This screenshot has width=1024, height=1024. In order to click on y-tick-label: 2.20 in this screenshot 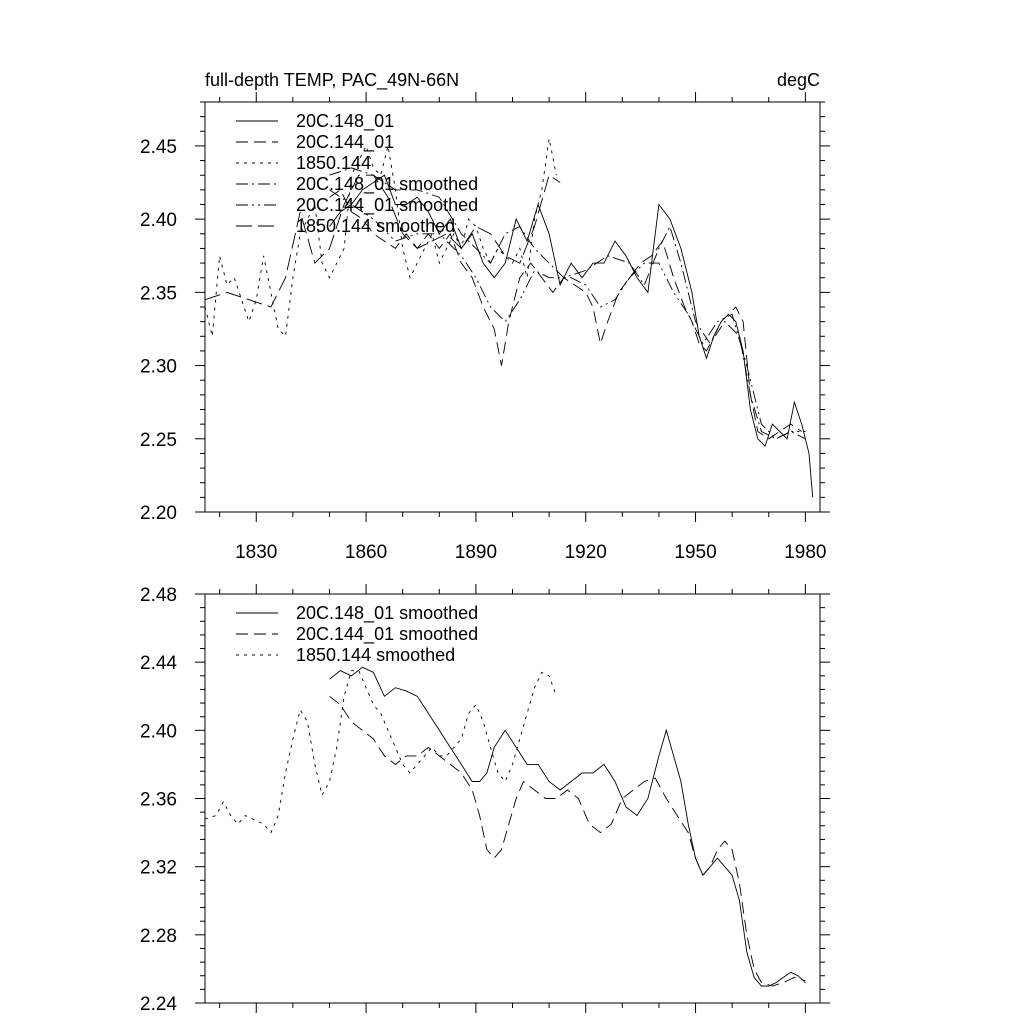, I will do `click(158, 513)`.